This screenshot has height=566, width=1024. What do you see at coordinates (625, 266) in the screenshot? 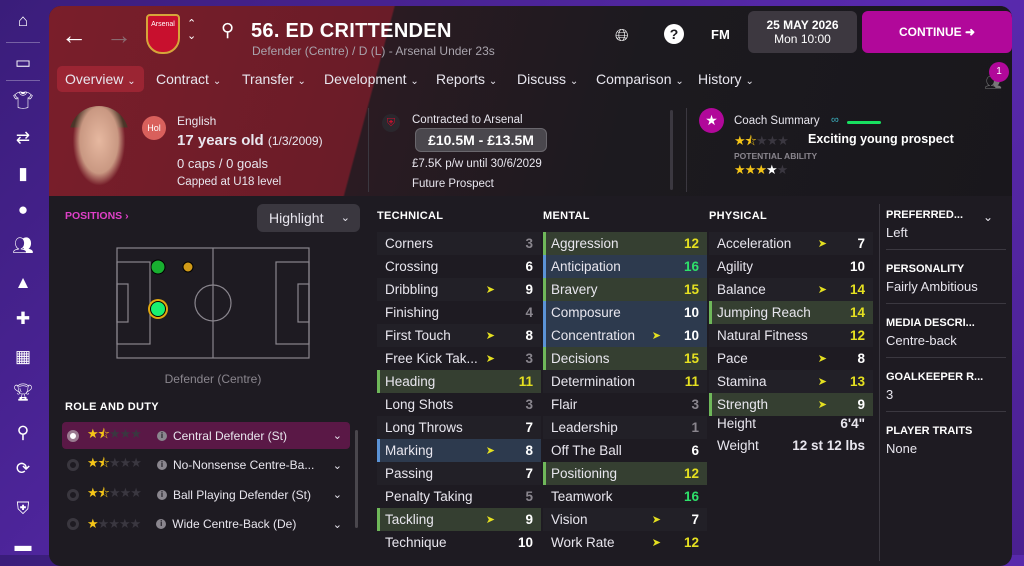
I see `attribute-row: Anticipation 16` at bounding box center [625, 266].